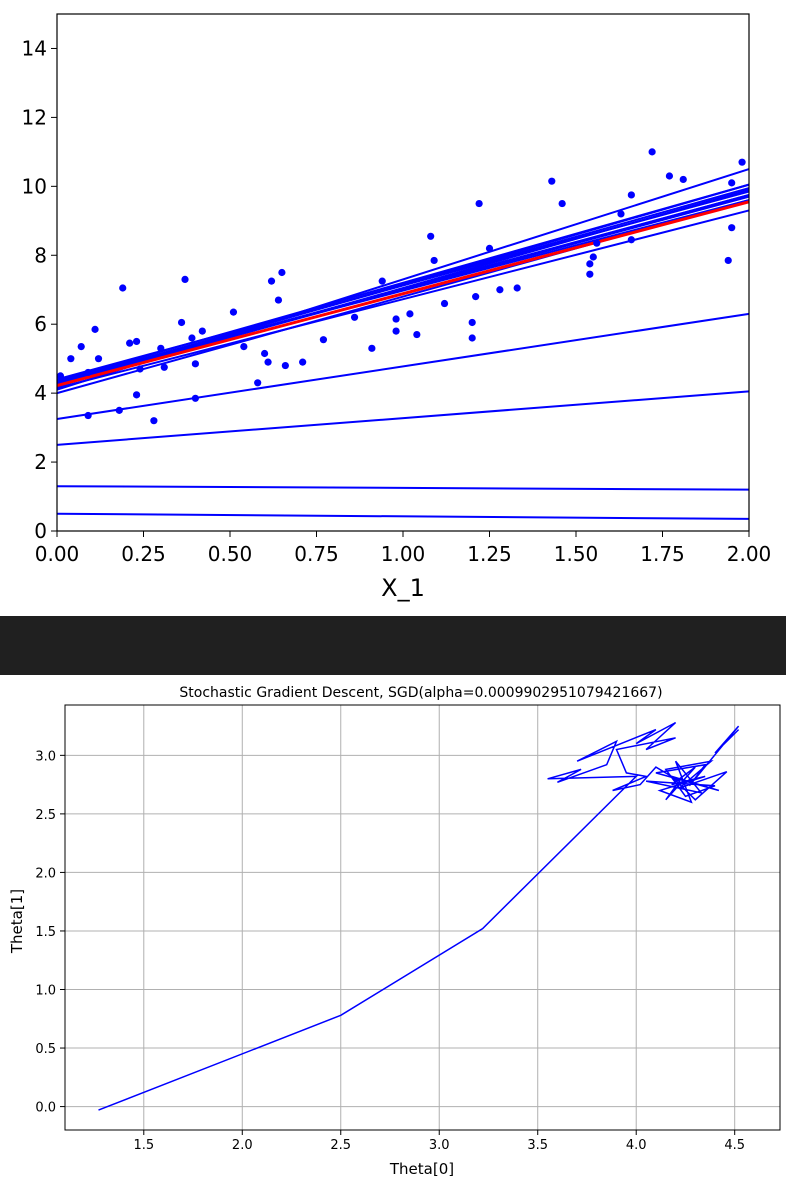 The image size is (786, 1190). What do you see at coordinates (576, 554) in the screenshot?
I see `x-tick-label: 1.50` at bounding box center [576, 554].